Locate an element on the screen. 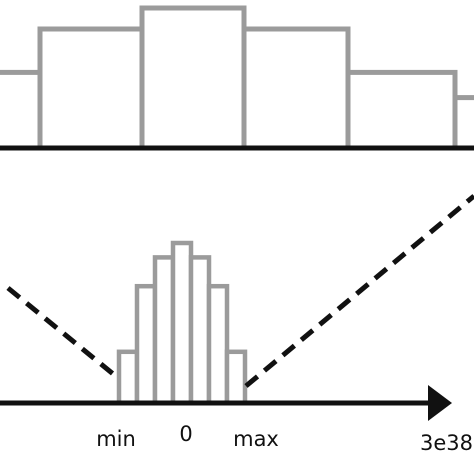 This screenshot has height=474, width=474. axis-arrowhead-icon is located at coordinates (440, 403).